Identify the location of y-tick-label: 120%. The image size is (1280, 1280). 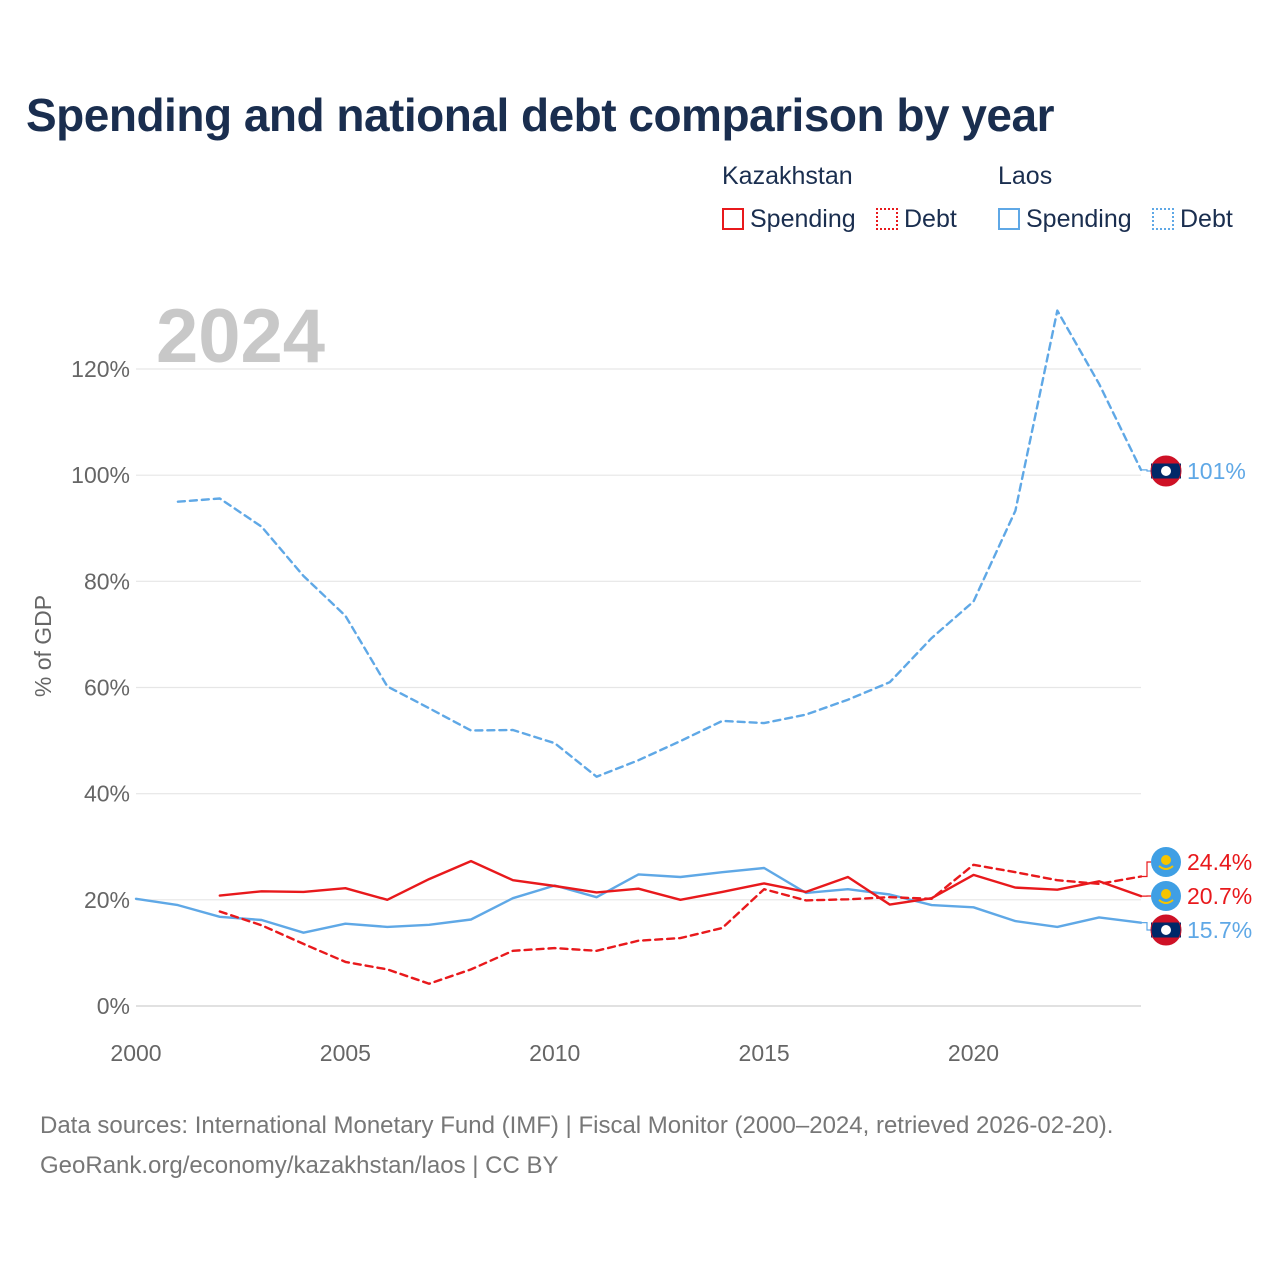
(100, 369).